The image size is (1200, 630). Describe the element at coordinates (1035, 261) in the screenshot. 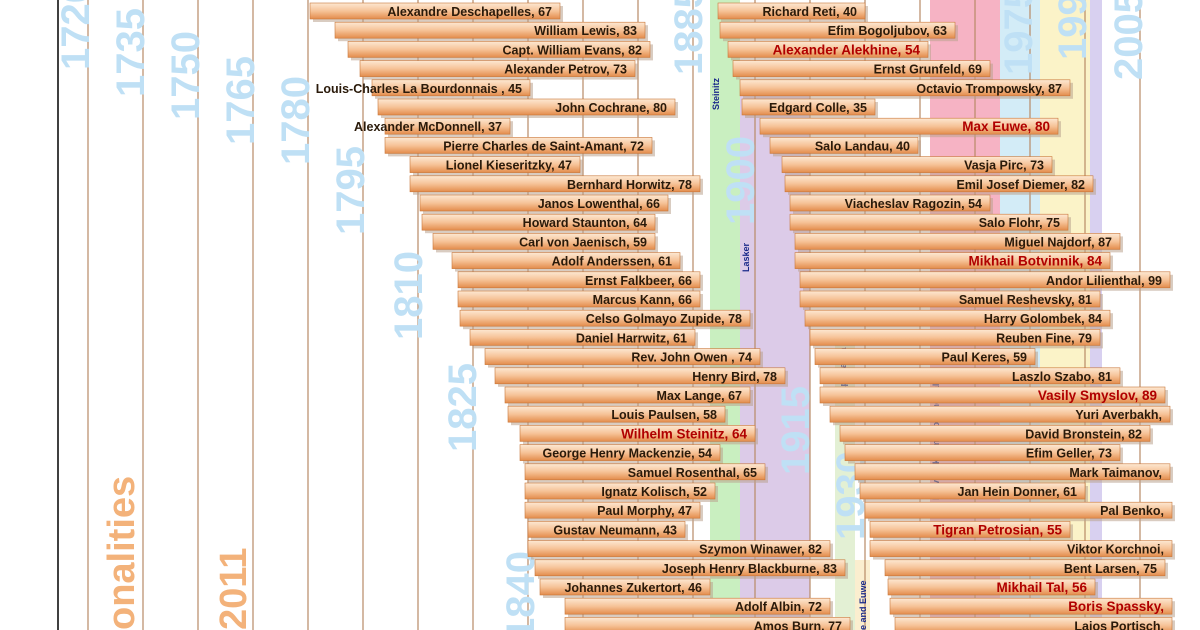

I see `player-label: Mikhail Botvinnik, 84` at that location.